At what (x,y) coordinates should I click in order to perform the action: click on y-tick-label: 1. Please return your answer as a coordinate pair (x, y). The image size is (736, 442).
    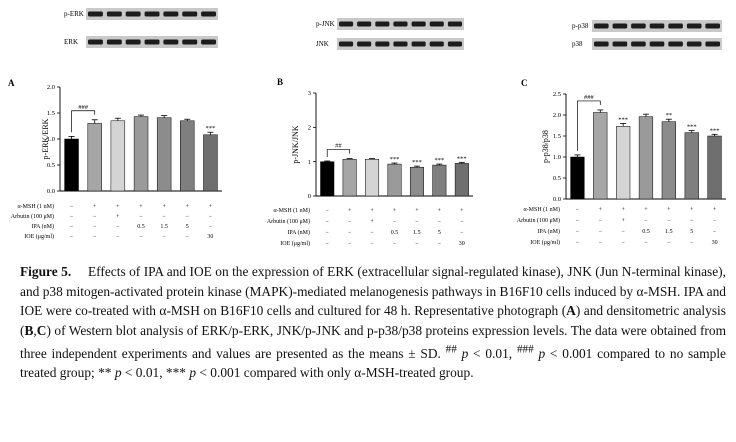
    Looking at the image, I should click on (309, 162).